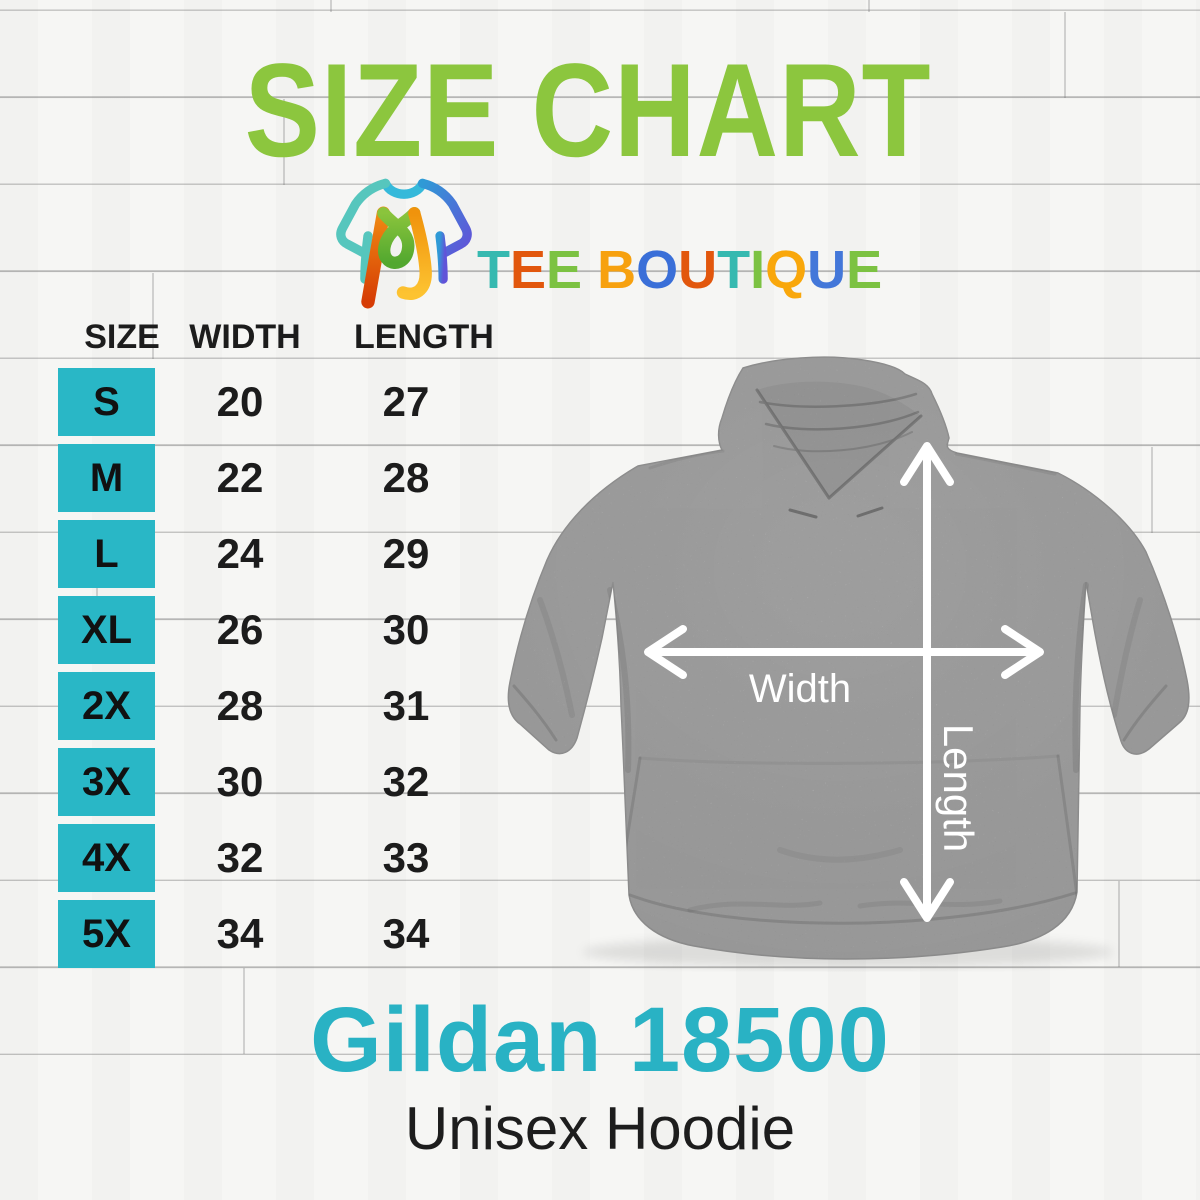 The height and width of the screenshot is (1200, 1200). I want to click on table-row: XL 26 30, so click(278, 630).